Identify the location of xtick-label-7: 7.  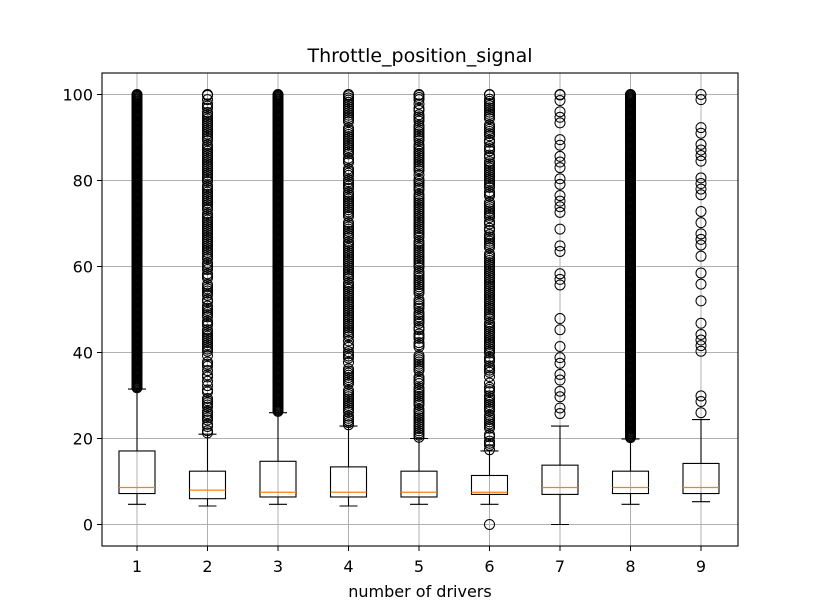
(560, 566).